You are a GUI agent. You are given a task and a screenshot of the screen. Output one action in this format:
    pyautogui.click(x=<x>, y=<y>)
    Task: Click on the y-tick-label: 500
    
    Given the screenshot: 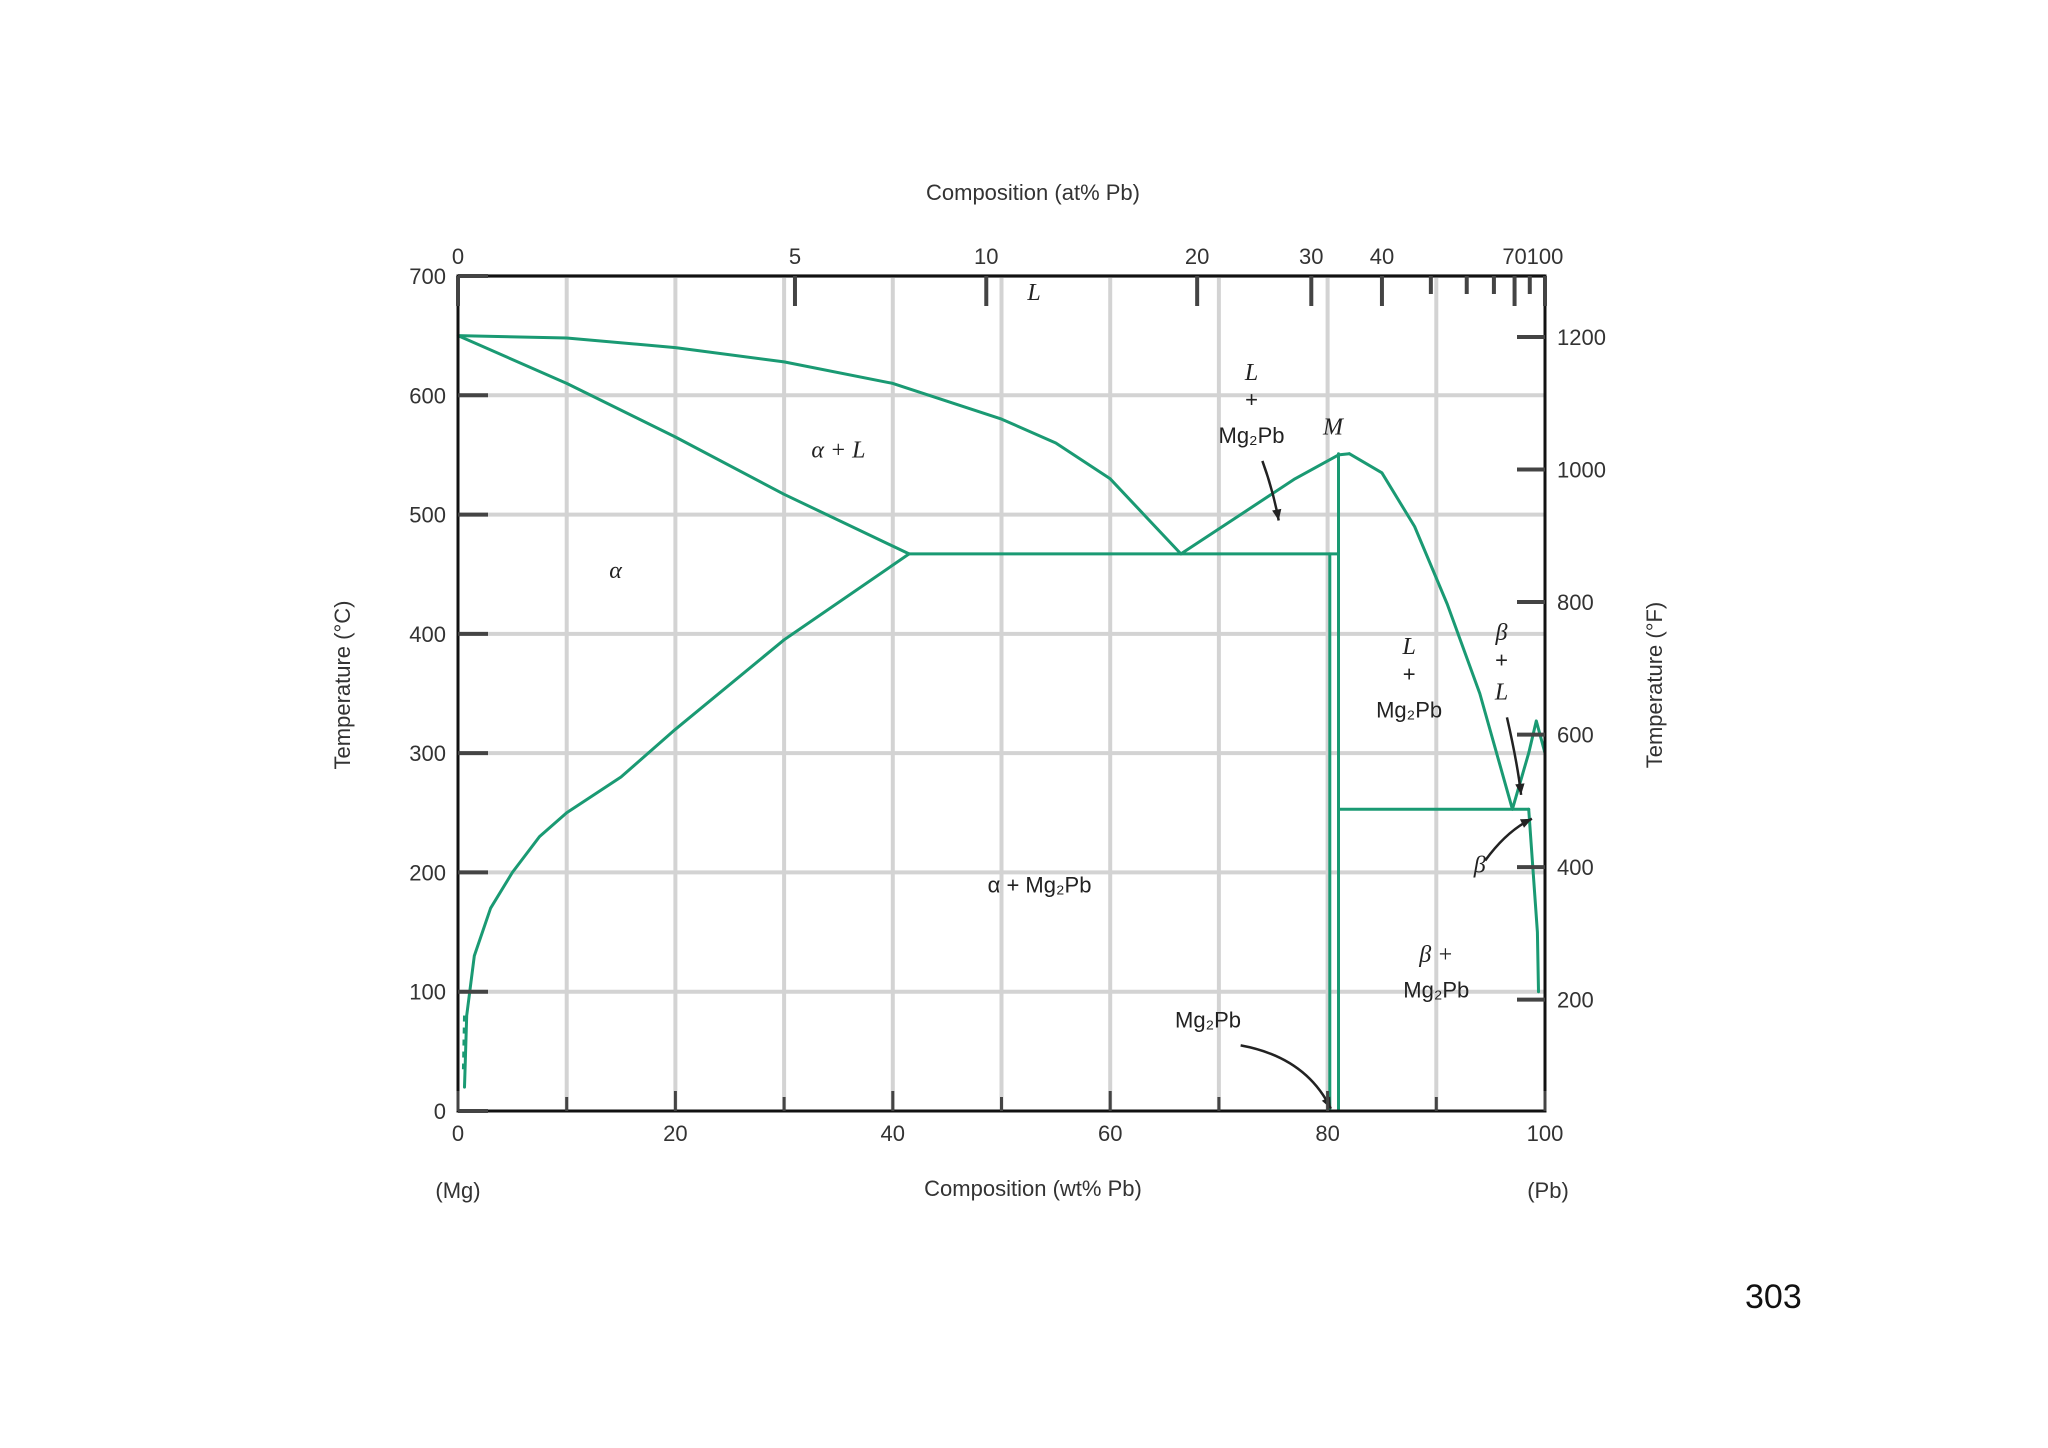 What is the action you would take?
    pyautogui.click(x=427, y=515)
    